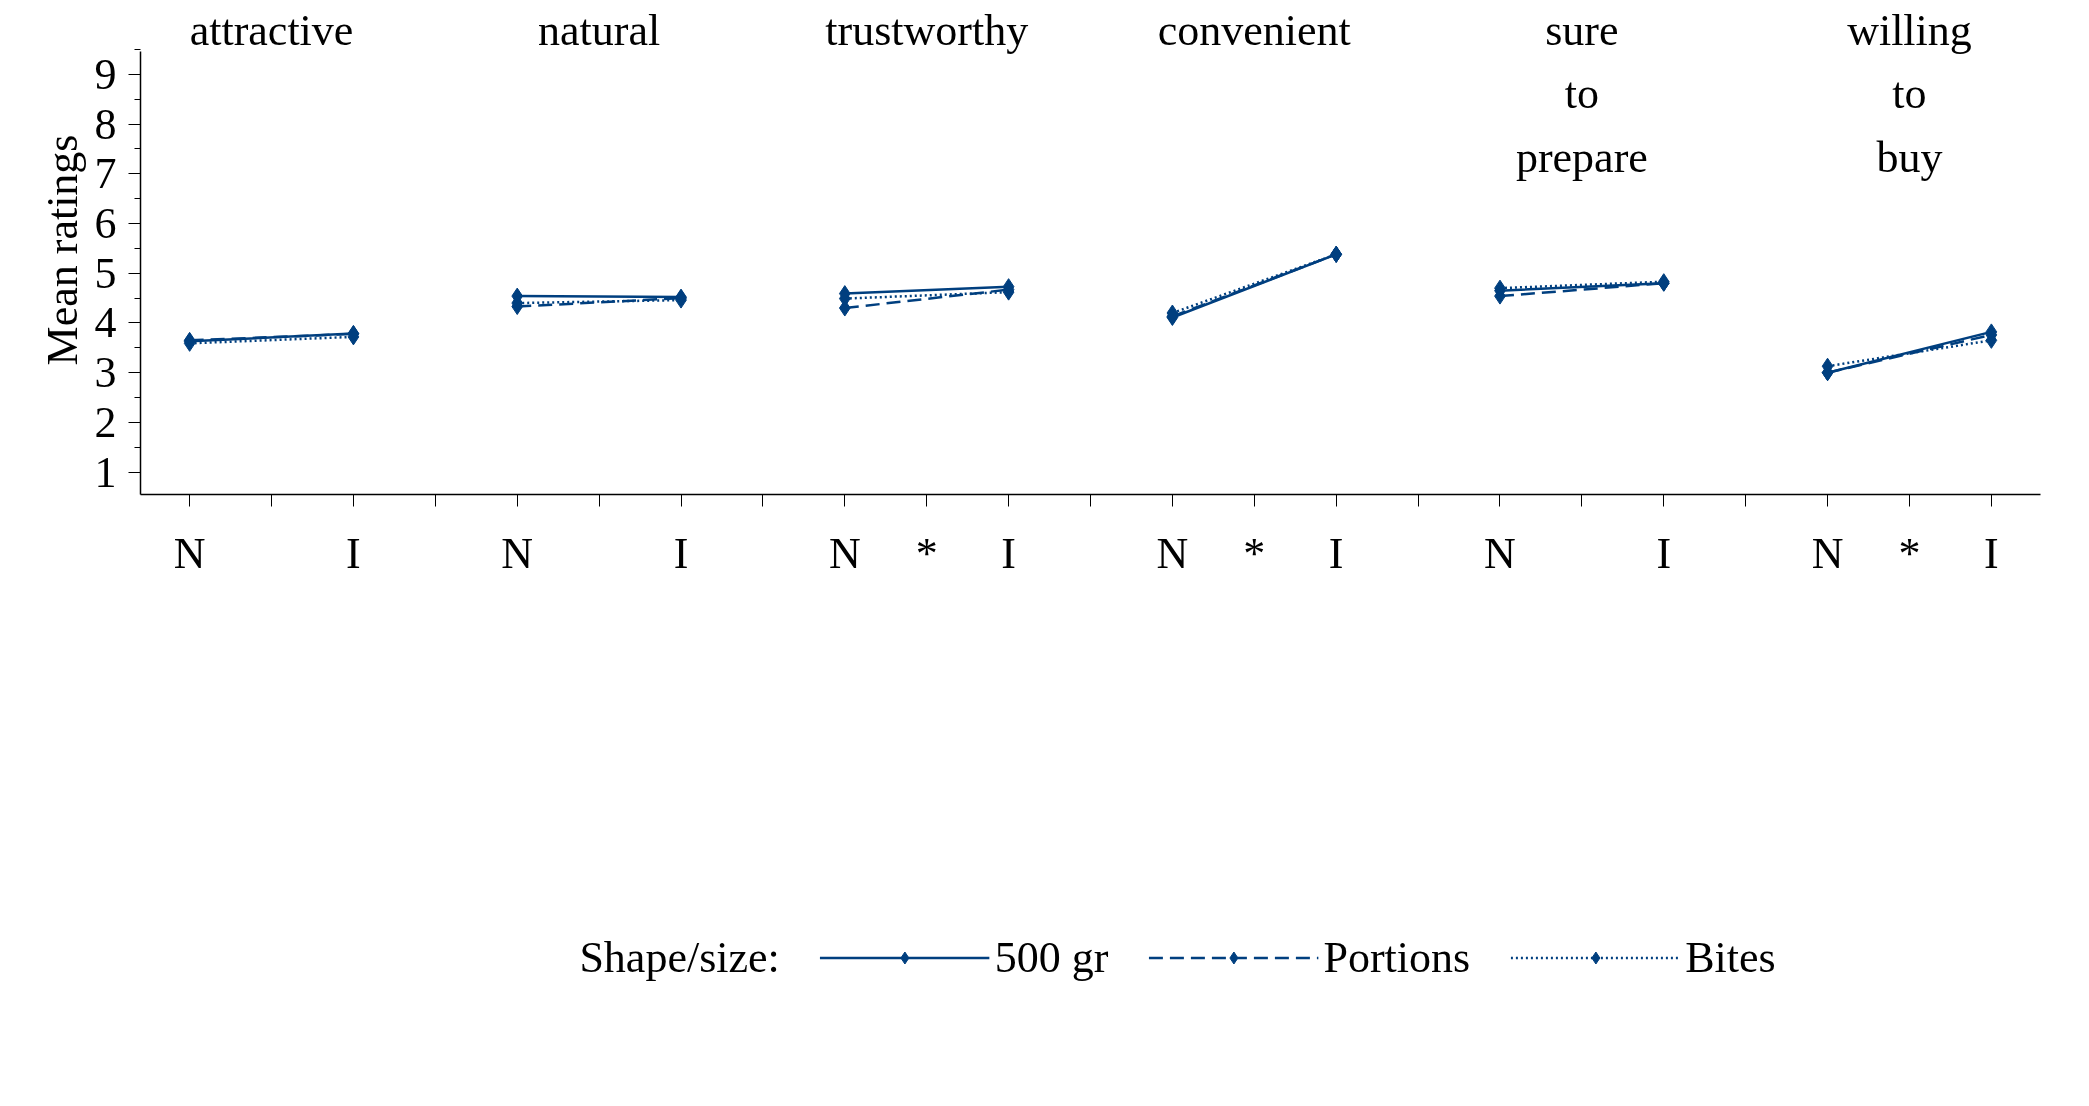  I want to click on legend-label: Portions, so click(1397, 957).